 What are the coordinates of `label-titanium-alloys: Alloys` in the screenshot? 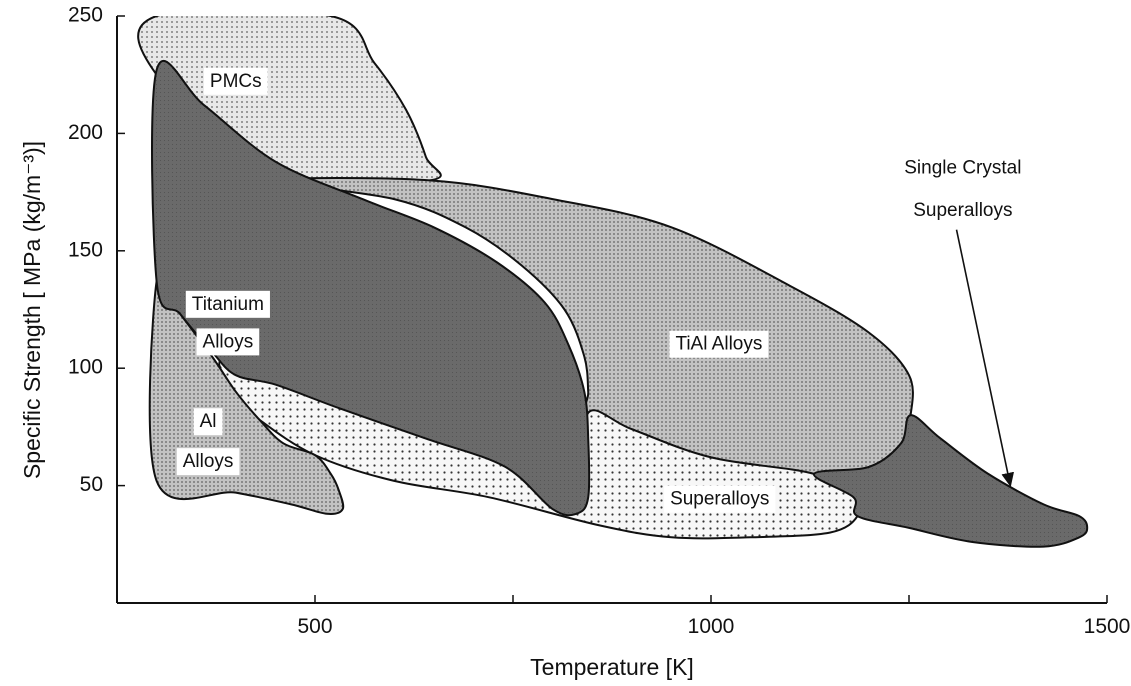 It's located at (228, 341).